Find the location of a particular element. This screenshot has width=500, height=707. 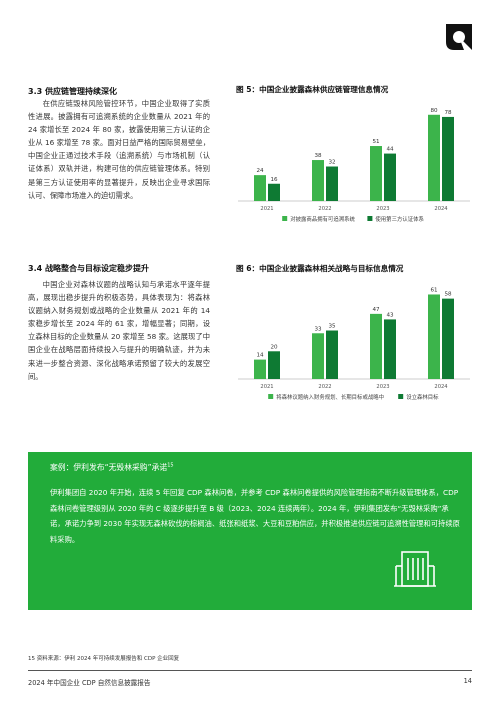

chart5-value-label: 80 is located at coordinates (434, 111).